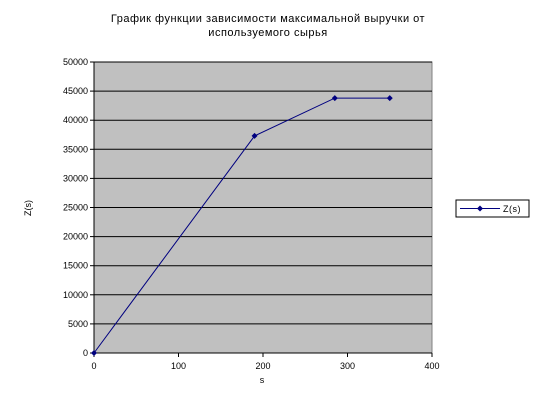 This screenshot has width=544, height=402. What do you see at coordinates (262, 366) in the screenshot?
I see `x-tick-label: 200` at bounding box center [262, 366].